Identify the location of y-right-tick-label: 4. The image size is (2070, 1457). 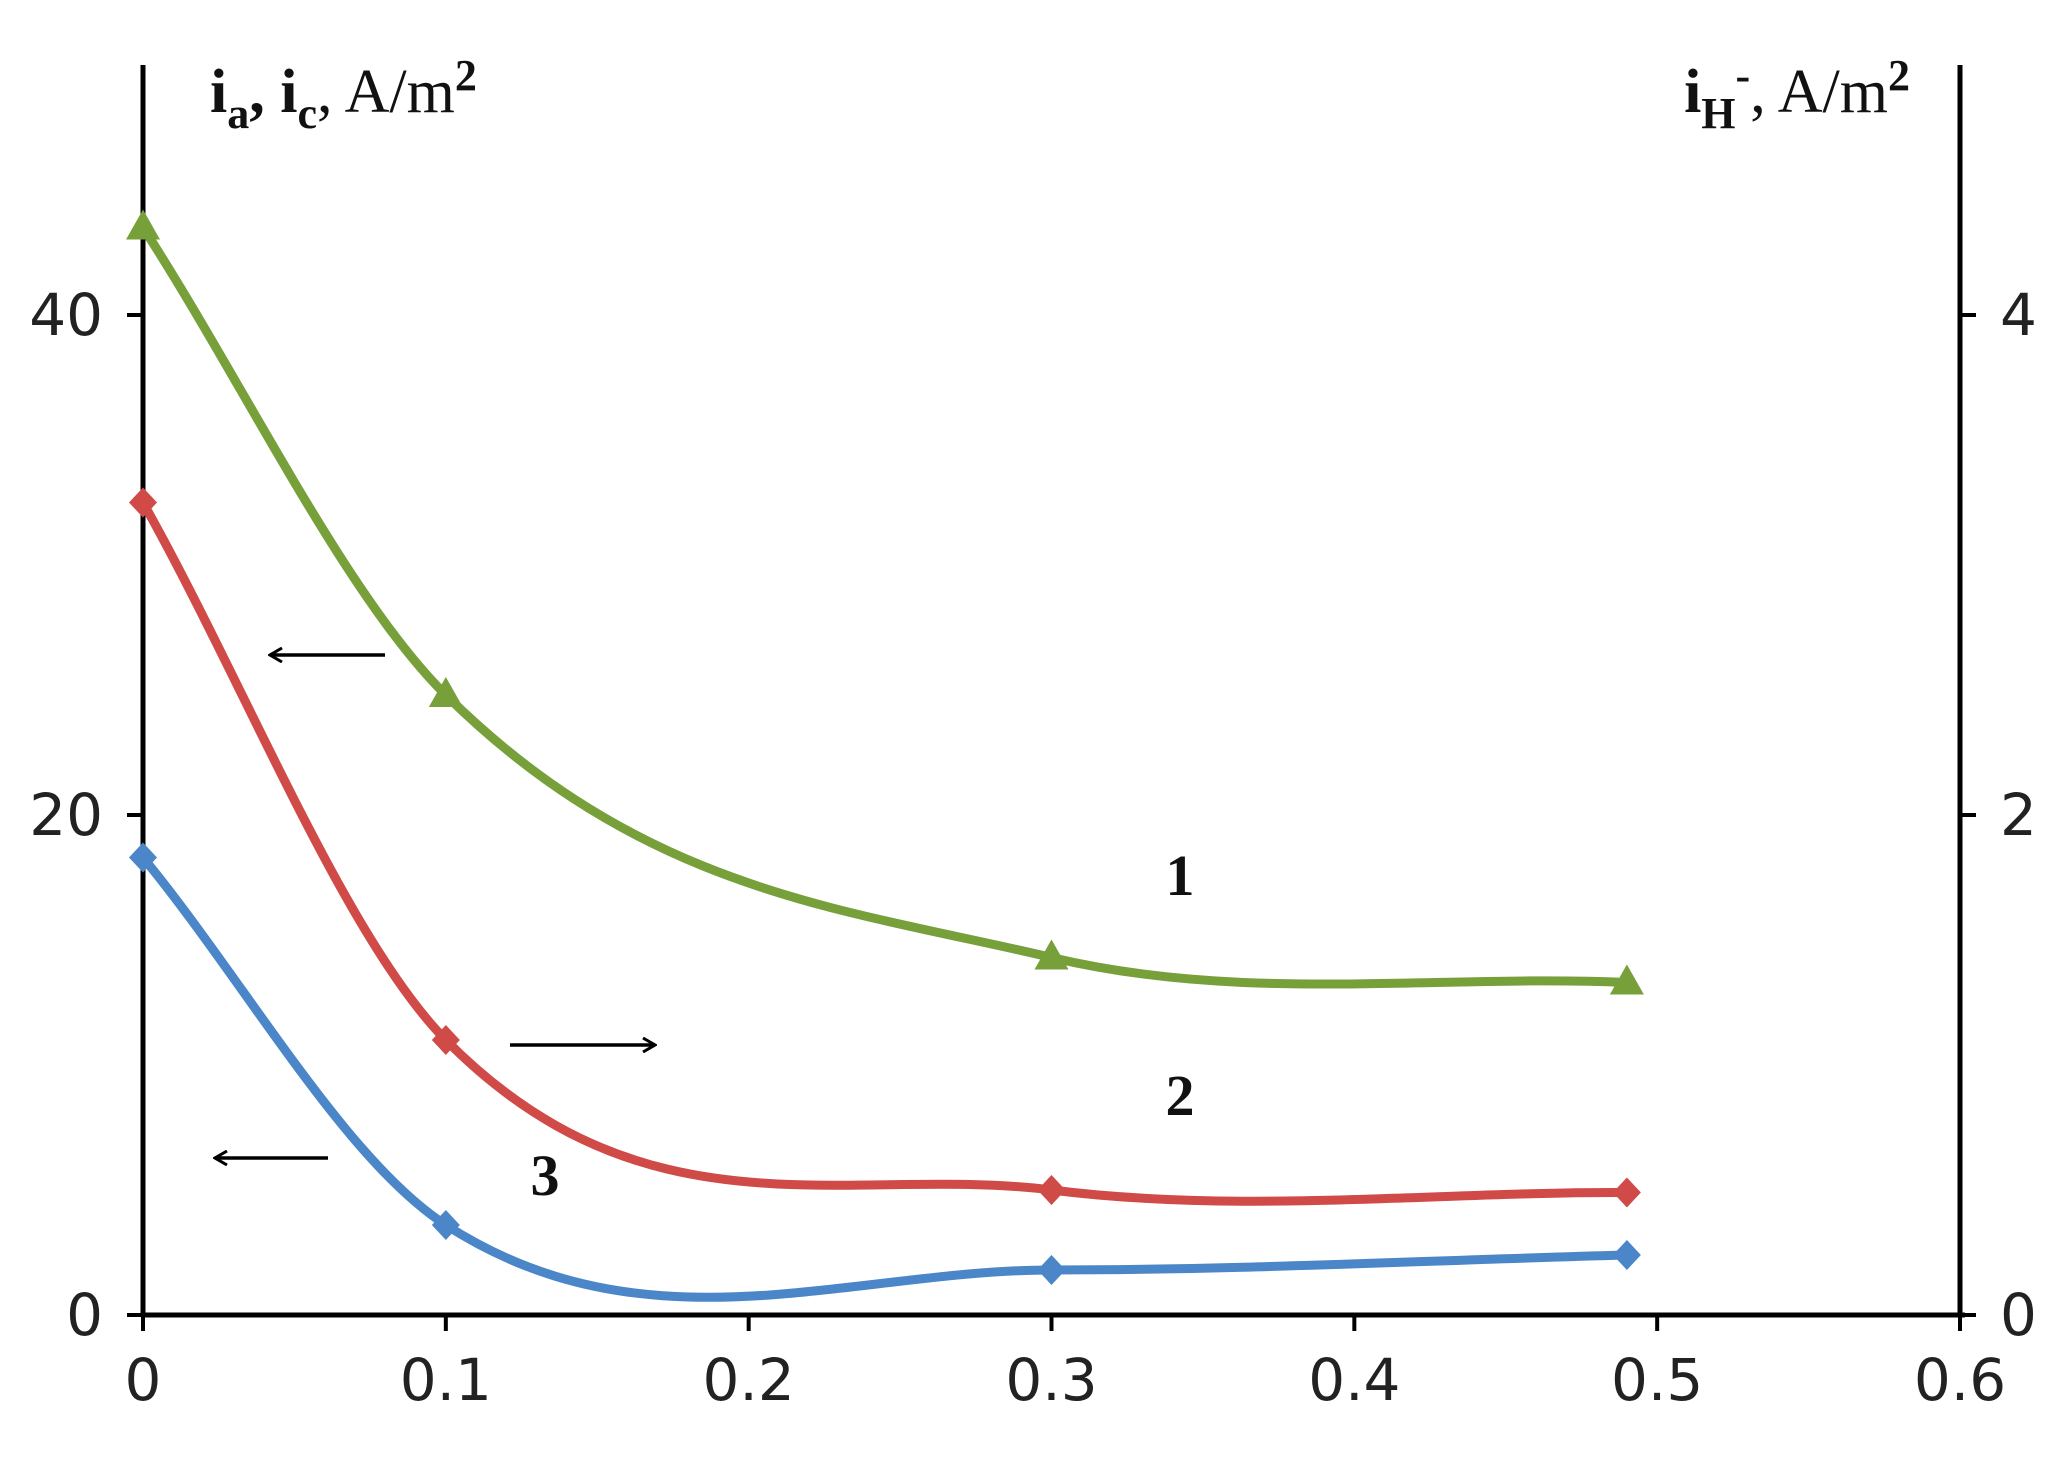
(2018, 315).